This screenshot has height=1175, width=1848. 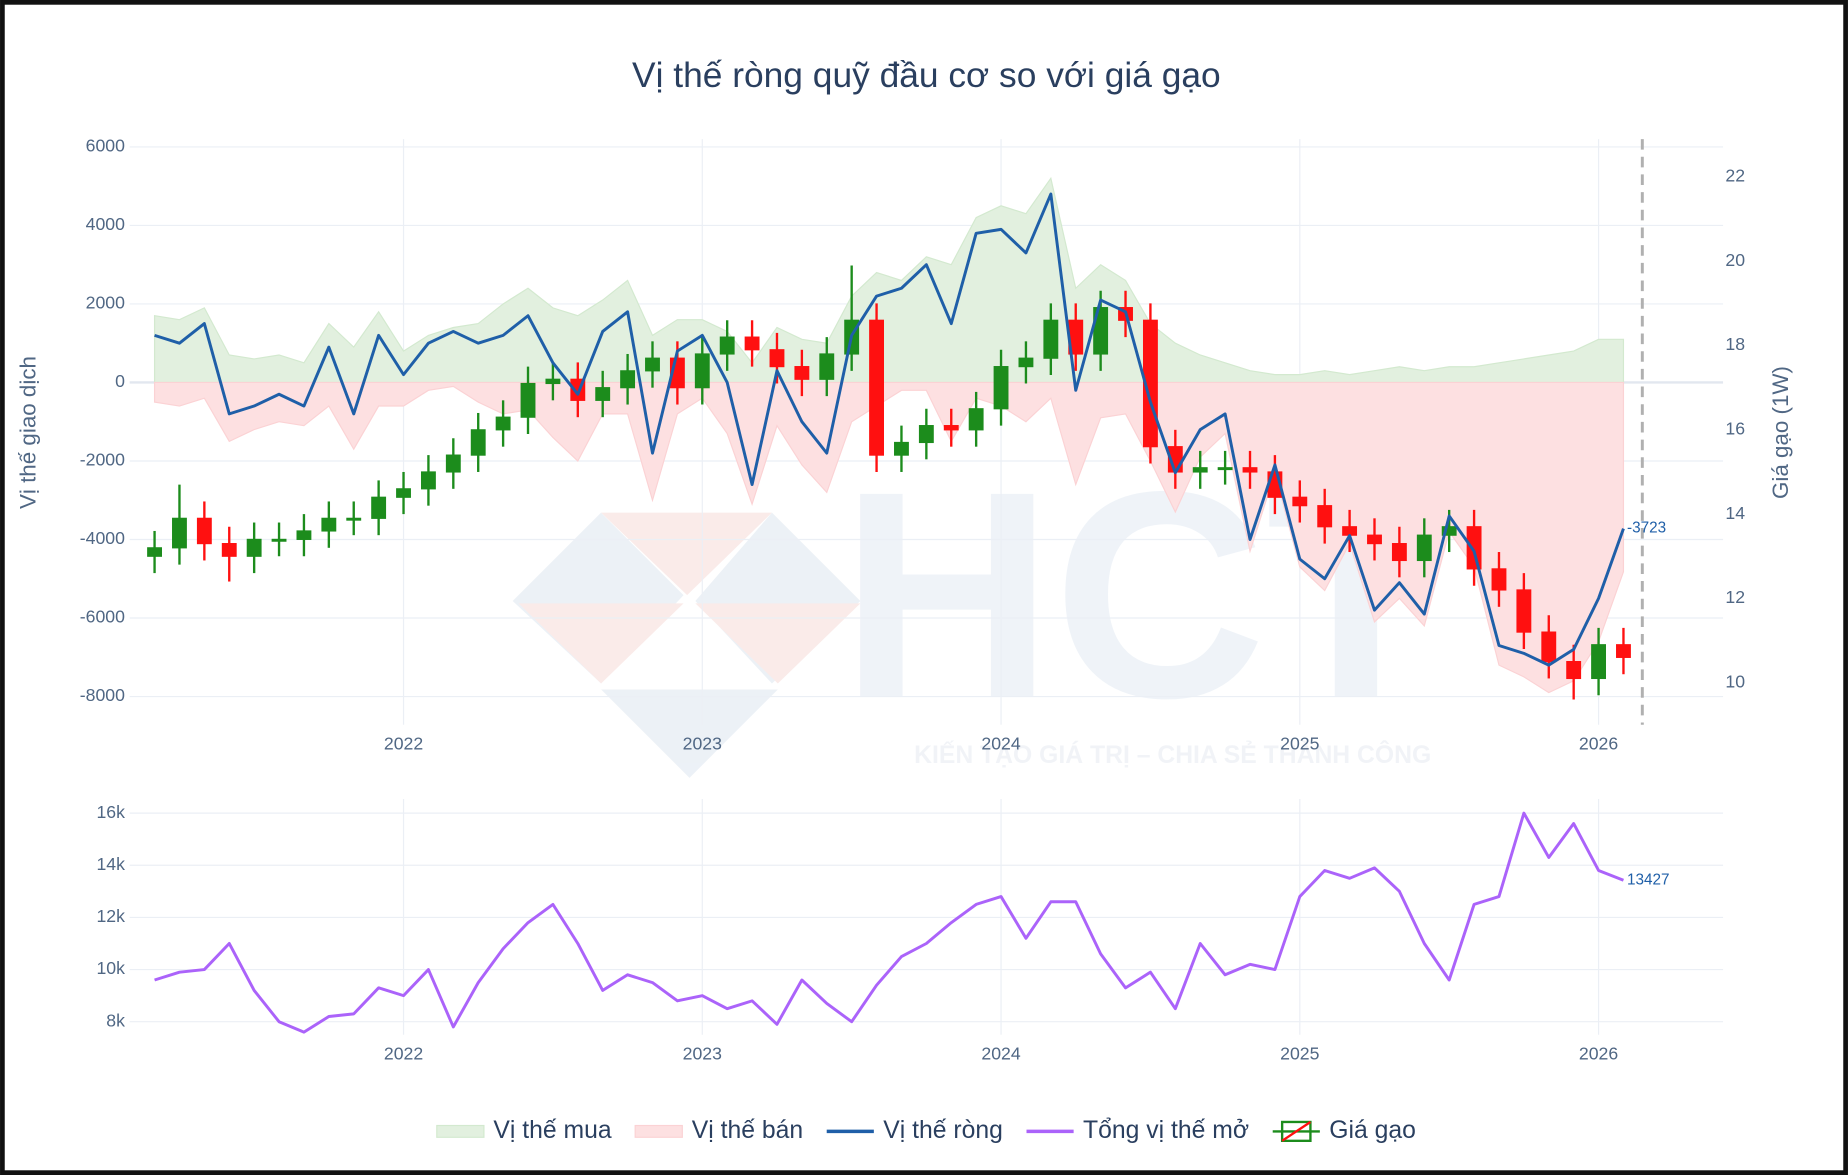 What do you see at coordinates (1735, 260) in the screenshot?
I see `y2-tick-label: 20` at bounding box center [1735, 260].